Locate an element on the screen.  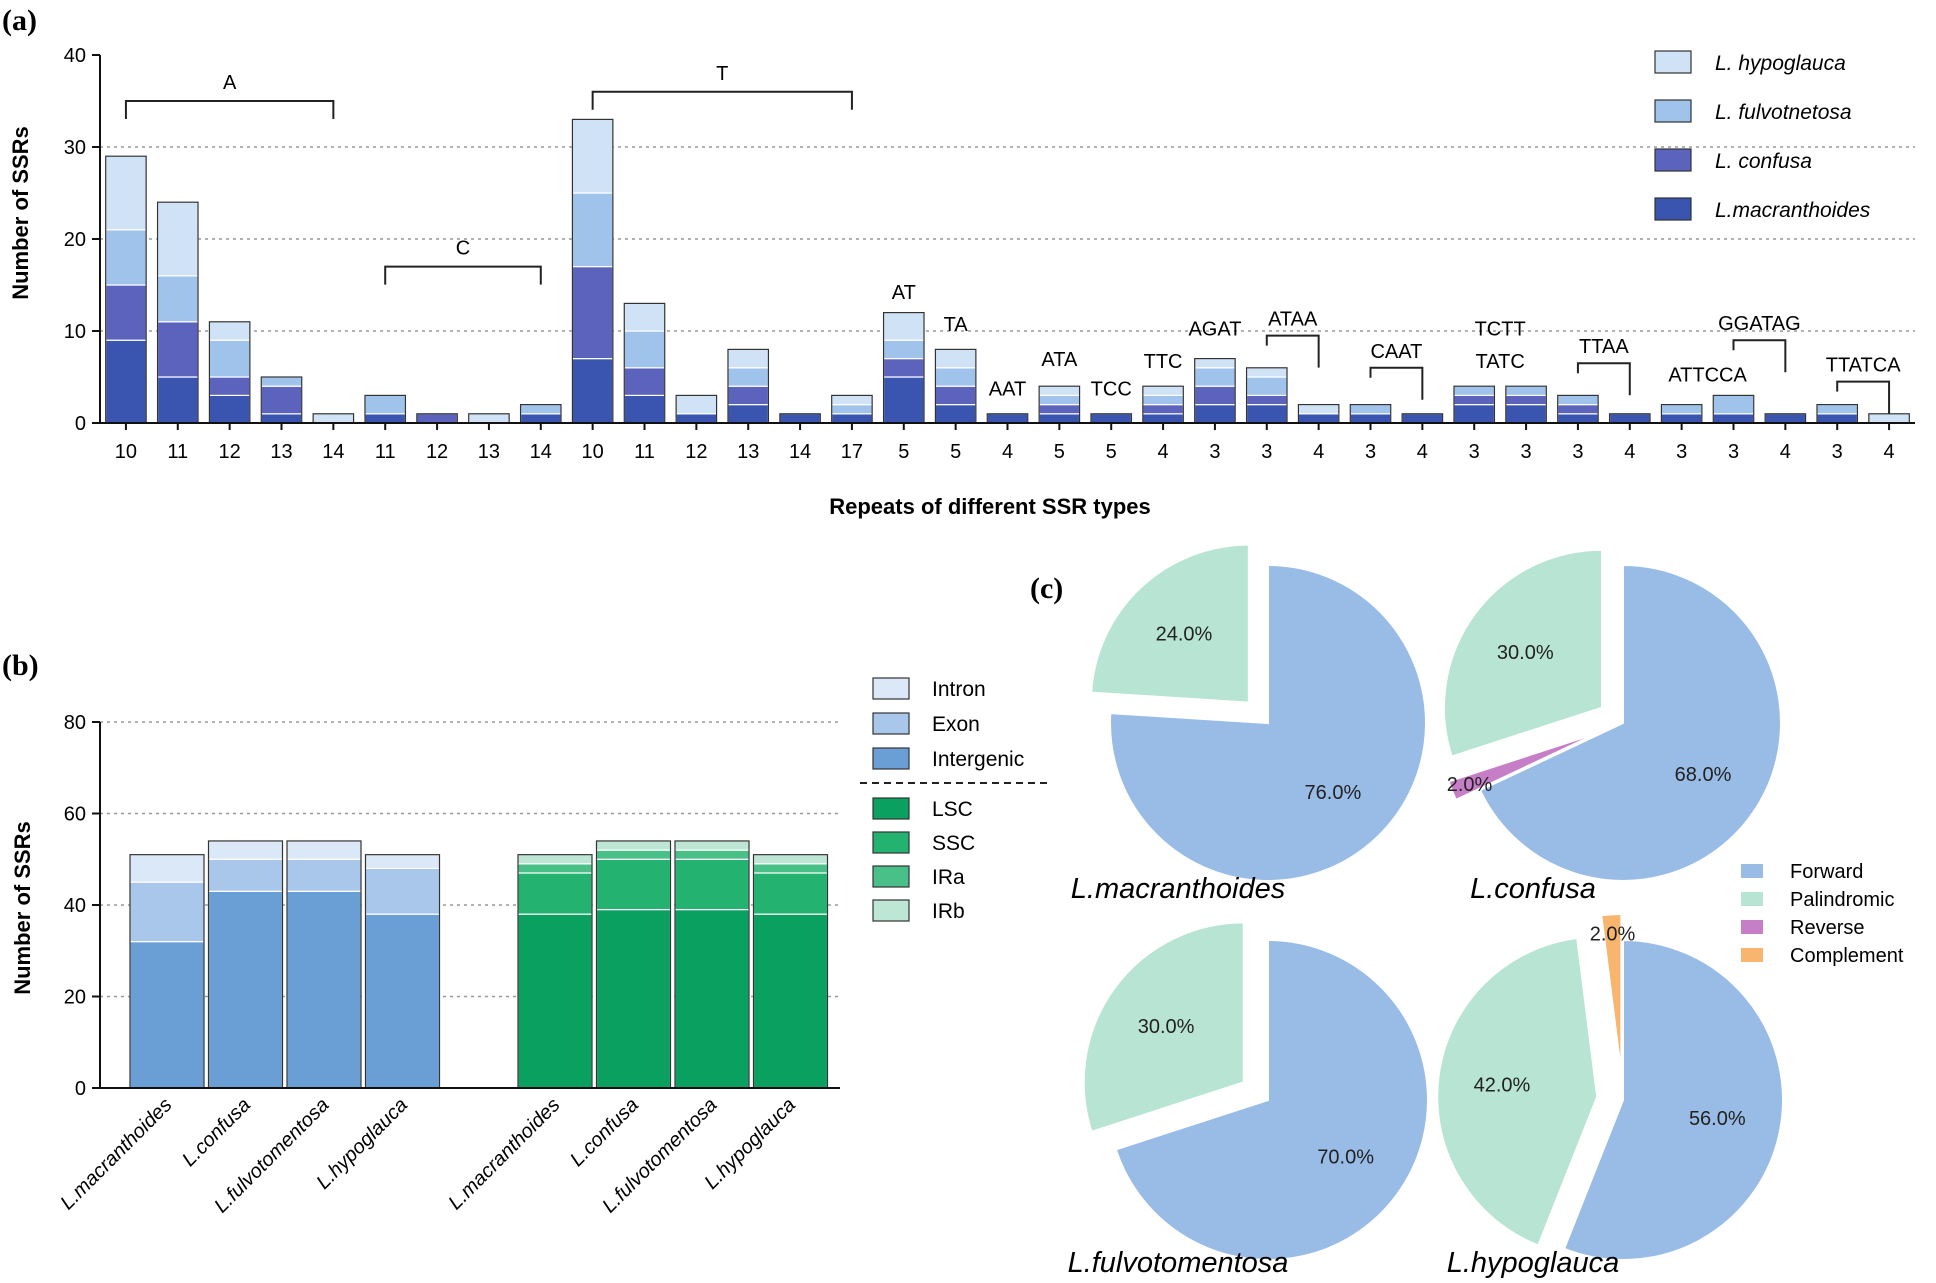
motif-label: ATAA is located at coordinates (1293, 320).